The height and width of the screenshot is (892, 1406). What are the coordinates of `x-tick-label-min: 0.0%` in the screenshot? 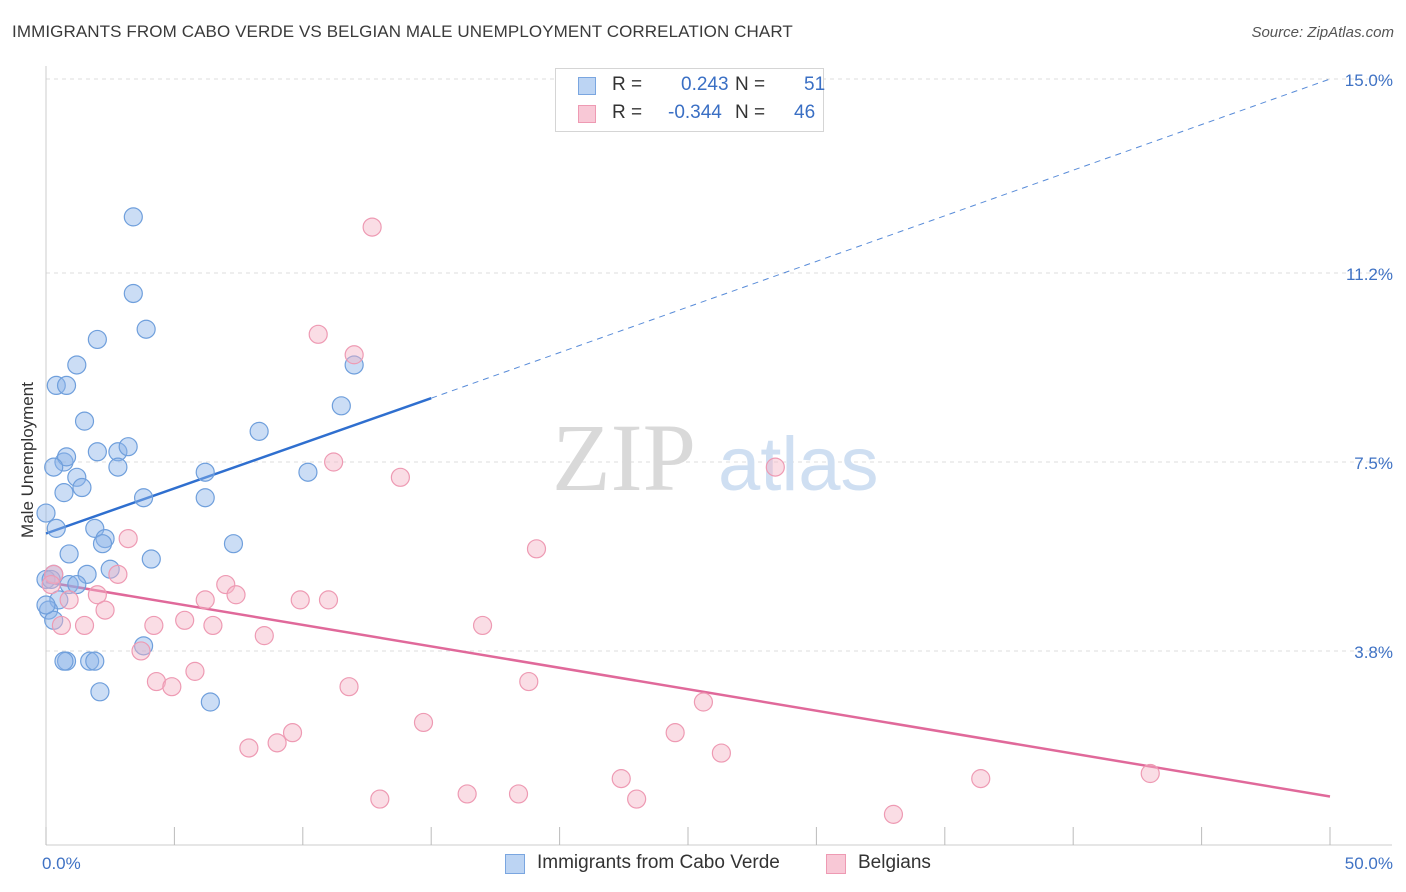 It's located at (61, 863).